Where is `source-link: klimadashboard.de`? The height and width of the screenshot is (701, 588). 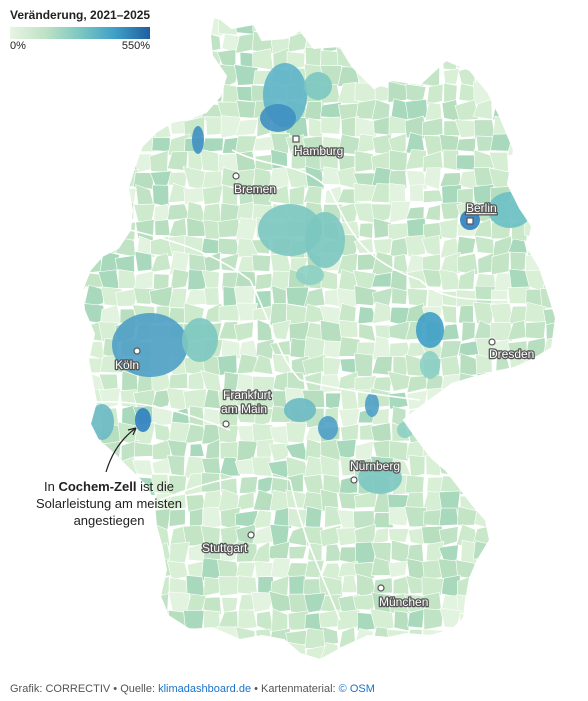
source-link: klimadashboard.de is located at coordinates (205, 689).